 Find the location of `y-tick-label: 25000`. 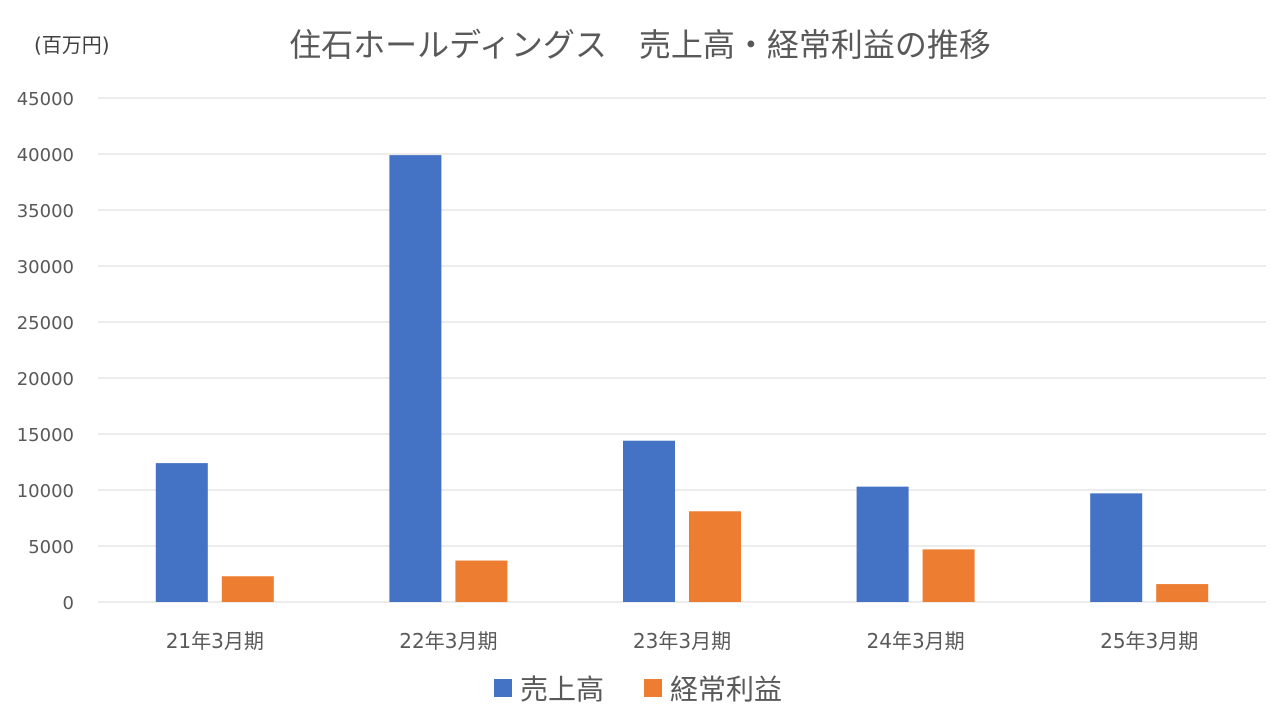

y-tick-label: 25000 is located at coordinates (45, 323).